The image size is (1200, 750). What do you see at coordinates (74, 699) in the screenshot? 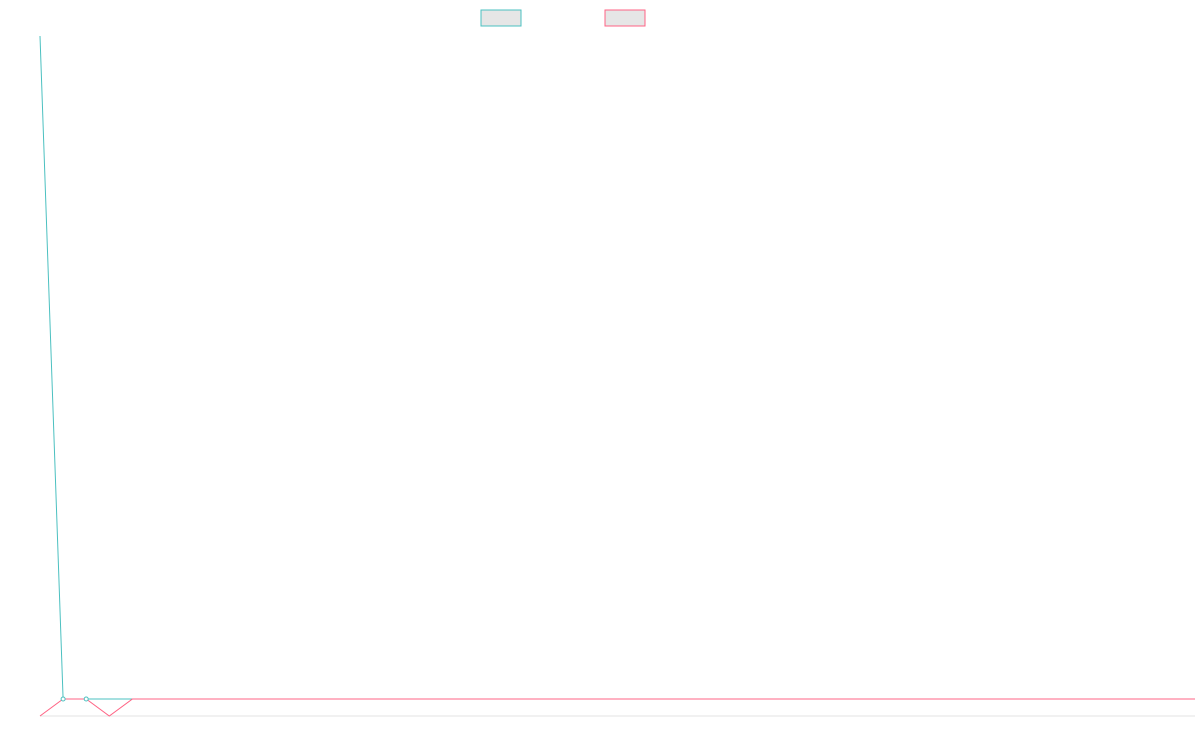
I see `marker-layer` at bounding box center [74, 699].